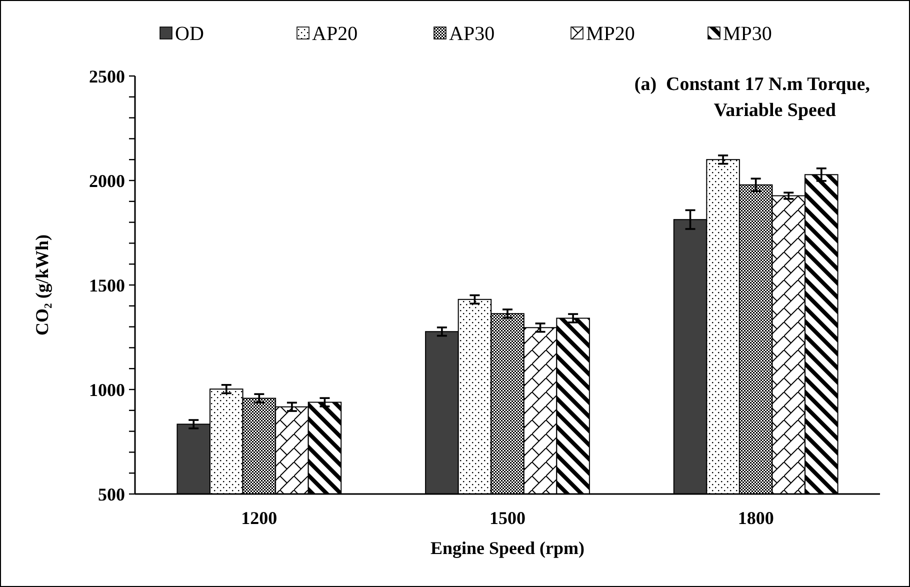  What do you see at coordinates (335, 34) in the screenshot?
I see `legend-label: AP20` at bounding box center [335, 34].